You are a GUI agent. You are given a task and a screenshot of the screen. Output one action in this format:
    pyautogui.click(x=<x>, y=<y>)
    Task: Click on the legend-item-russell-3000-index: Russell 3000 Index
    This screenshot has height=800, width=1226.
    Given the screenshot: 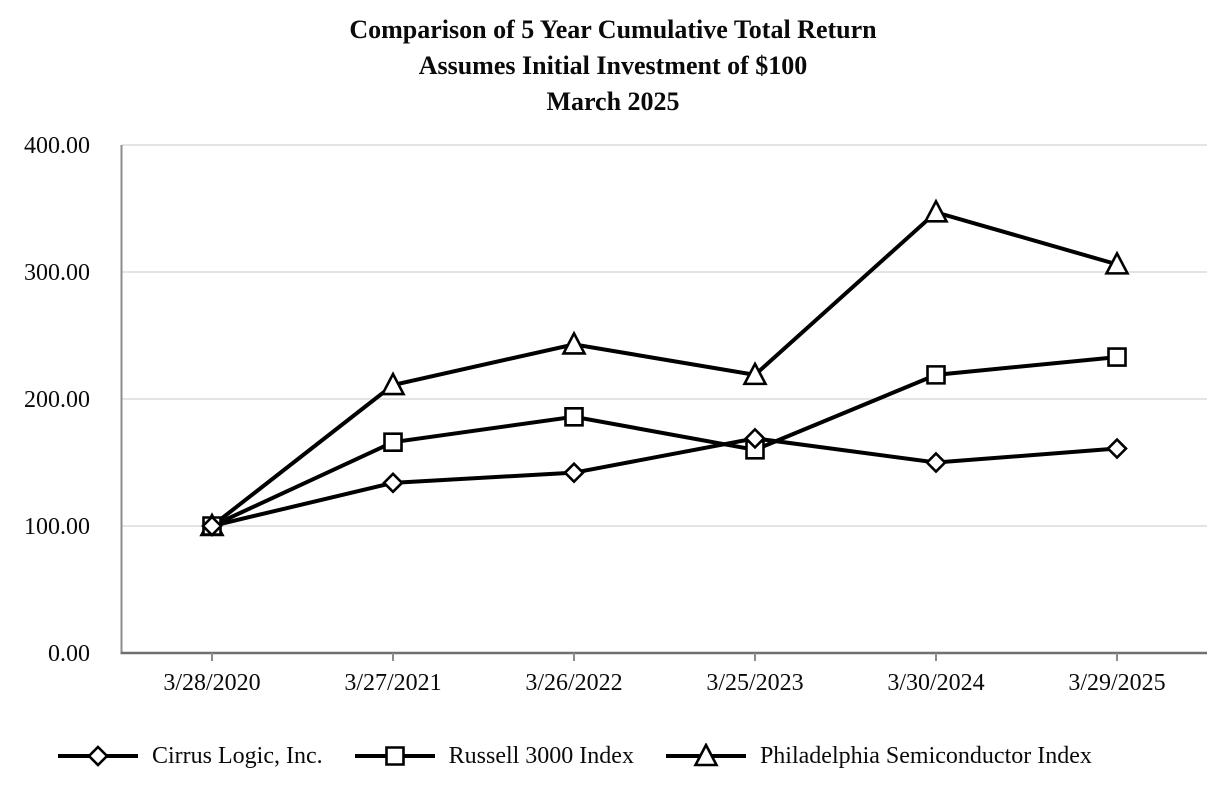 What is the action you would take?
    pyautogui.click(x=493, y=756)
    